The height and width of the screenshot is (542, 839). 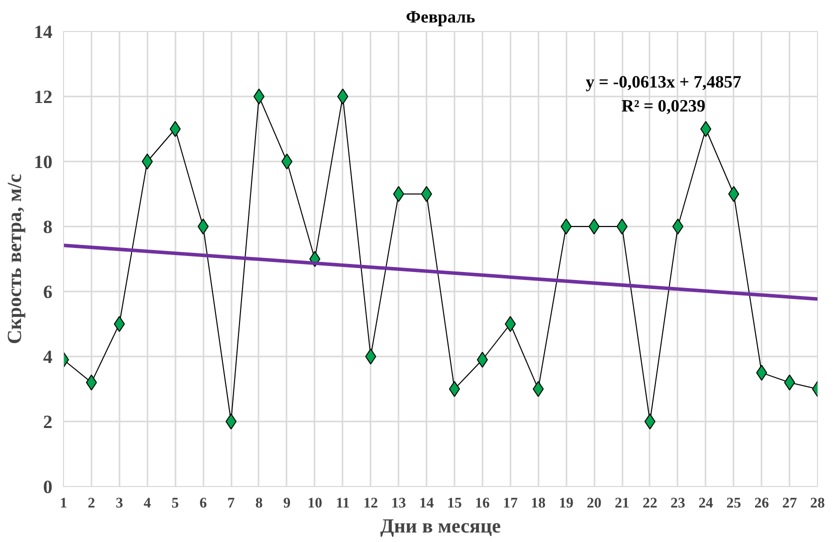 What do you see at coordinates (315, 504) in the screenshot?
I see `x-tick-label: 10` at bounding box center [315, 504].